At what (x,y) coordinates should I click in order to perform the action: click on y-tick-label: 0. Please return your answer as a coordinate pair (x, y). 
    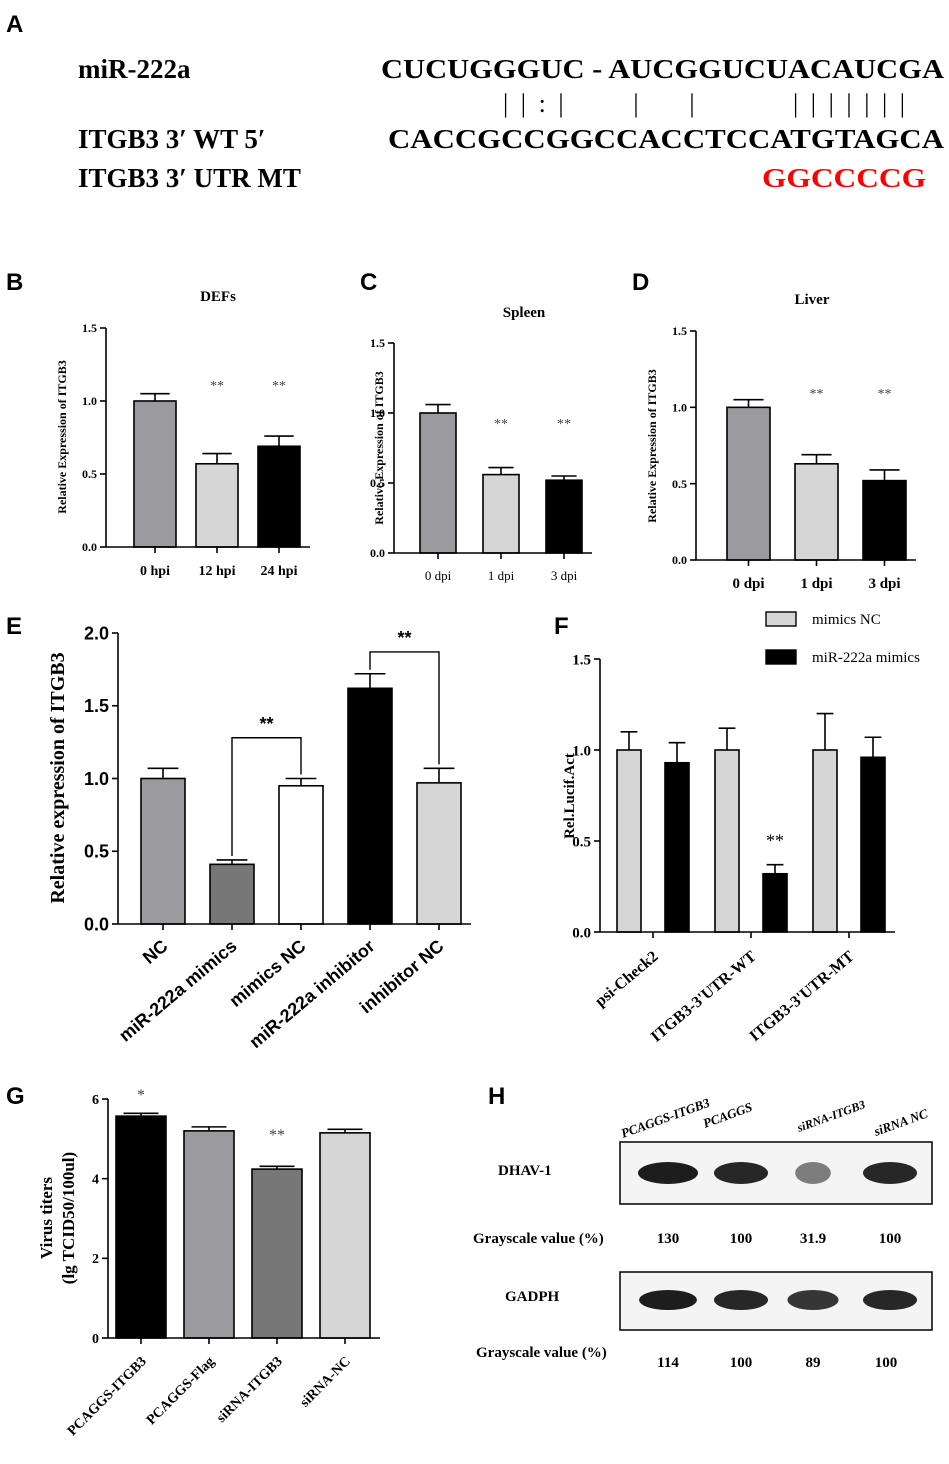
    Looking at the image, I should click on (95, 1339).